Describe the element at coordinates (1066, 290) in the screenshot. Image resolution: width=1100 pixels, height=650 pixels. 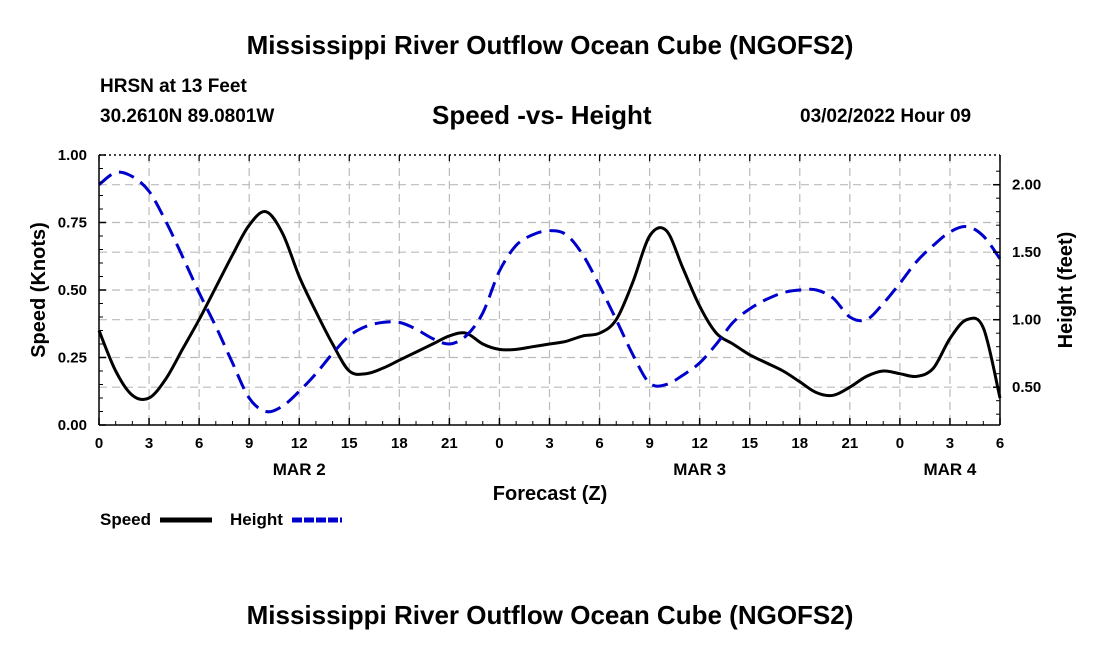
I see `y2-axis-title: Height (feet)` at that location.